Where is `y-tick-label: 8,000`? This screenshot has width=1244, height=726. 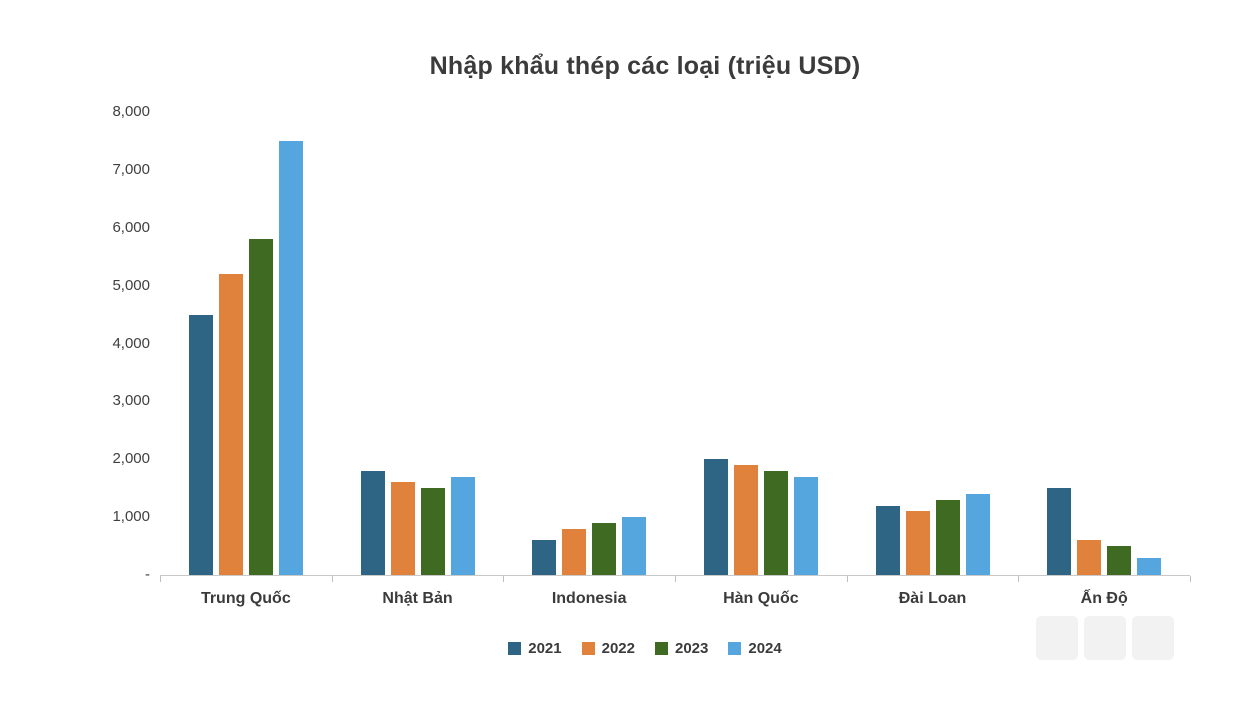 y-tick-label: 8,000 is located at coordinates (131, 111).